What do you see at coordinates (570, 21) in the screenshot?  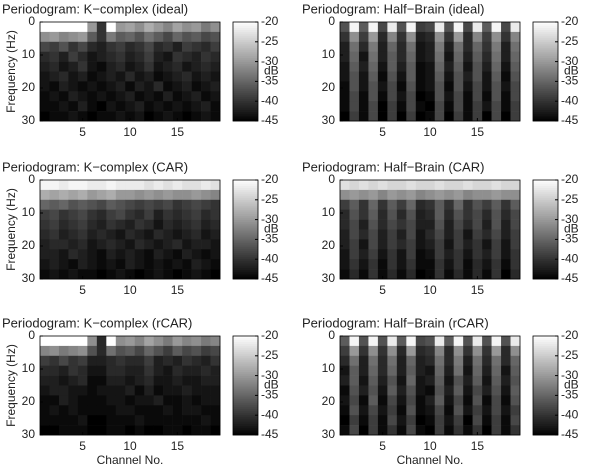 I see `colorbar-tick-label: -20` at bounding box center [570, 21].